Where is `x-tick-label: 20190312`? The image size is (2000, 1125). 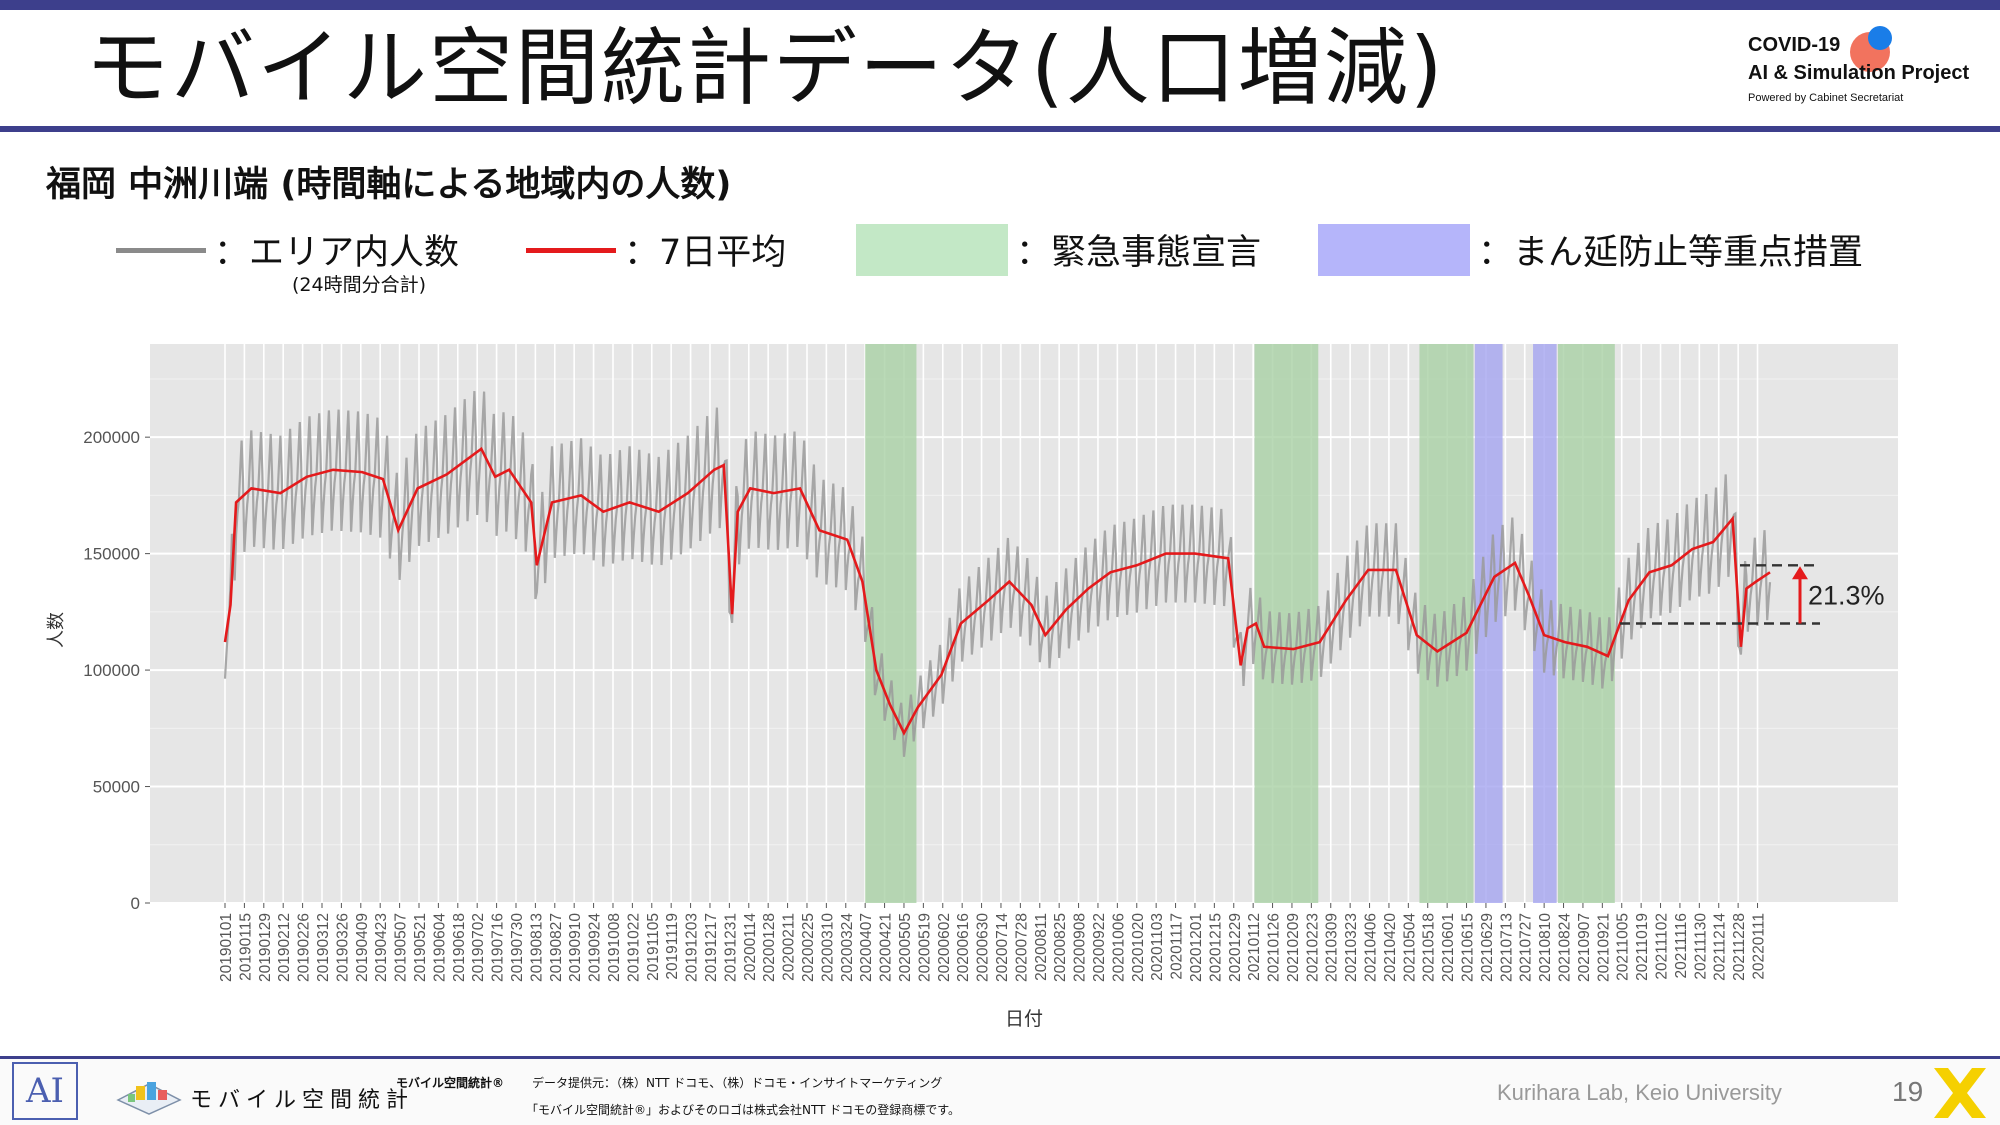
x-tick-label: 20190312 is located at coordinates (323, 947).